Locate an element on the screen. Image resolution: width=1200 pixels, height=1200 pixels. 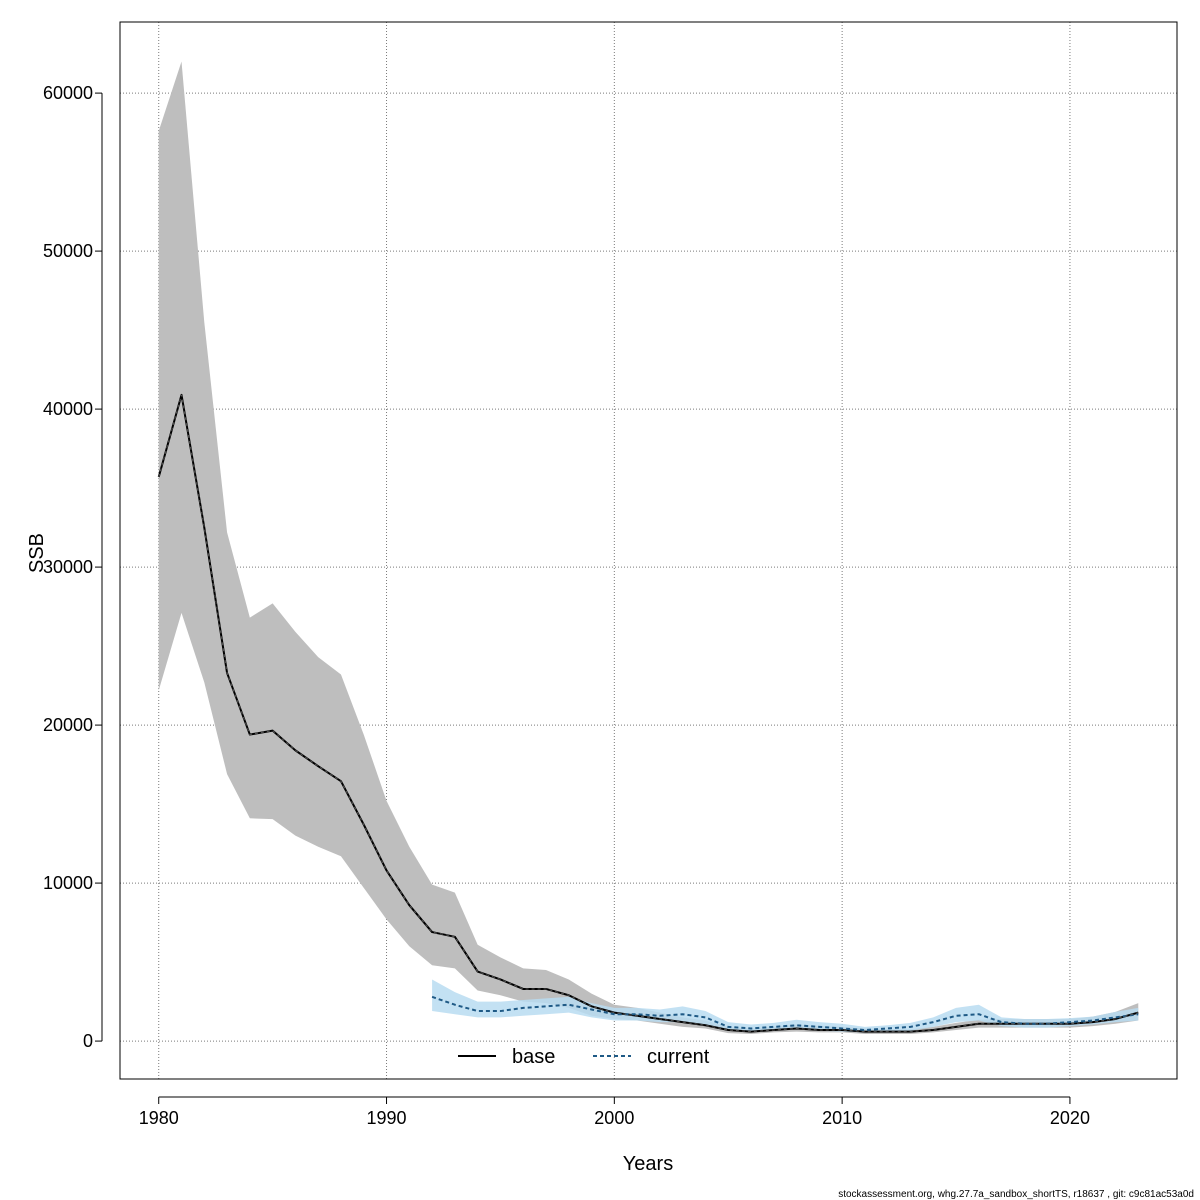
x-axis: 1980 1990 2000 2010 2020 is located at coordinates (614, 1112).